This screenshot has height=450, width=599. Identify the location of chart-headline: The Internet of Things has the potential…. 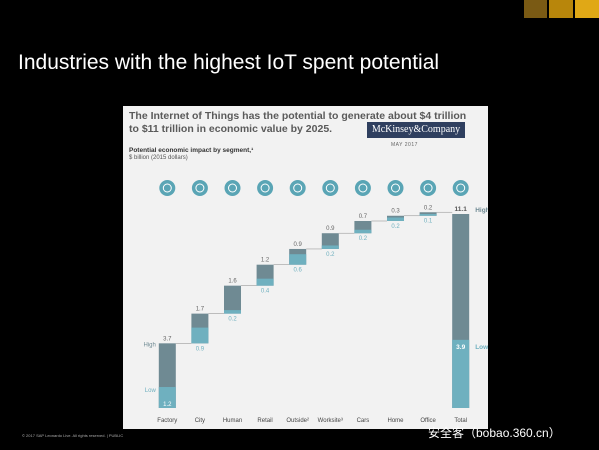
(298, 122).